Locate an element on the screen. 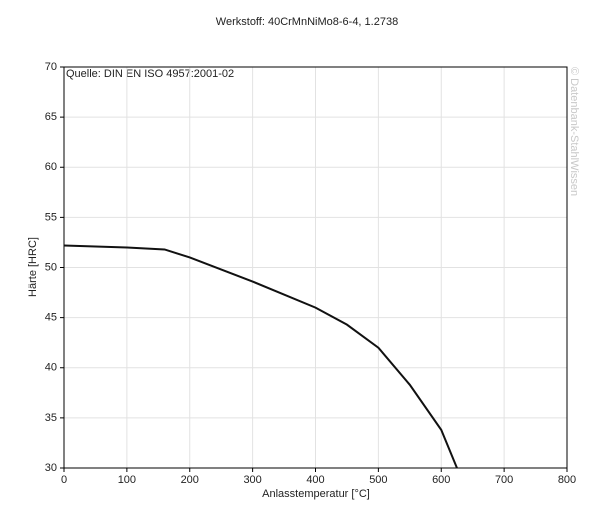  x-tick-label: 500 is located at coordinates (378, 480).